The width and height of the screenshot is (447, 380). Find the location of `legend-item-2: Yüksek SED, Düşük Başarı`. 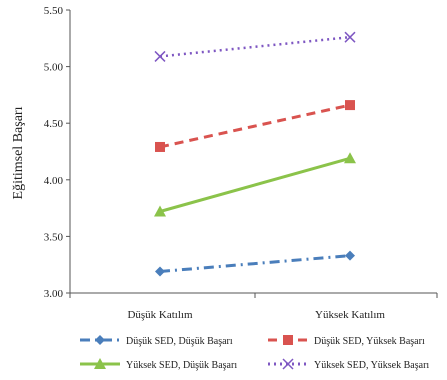

legend-item-2: Yüksek SED, Düşük Başarı is located at coordinates (158, 364).